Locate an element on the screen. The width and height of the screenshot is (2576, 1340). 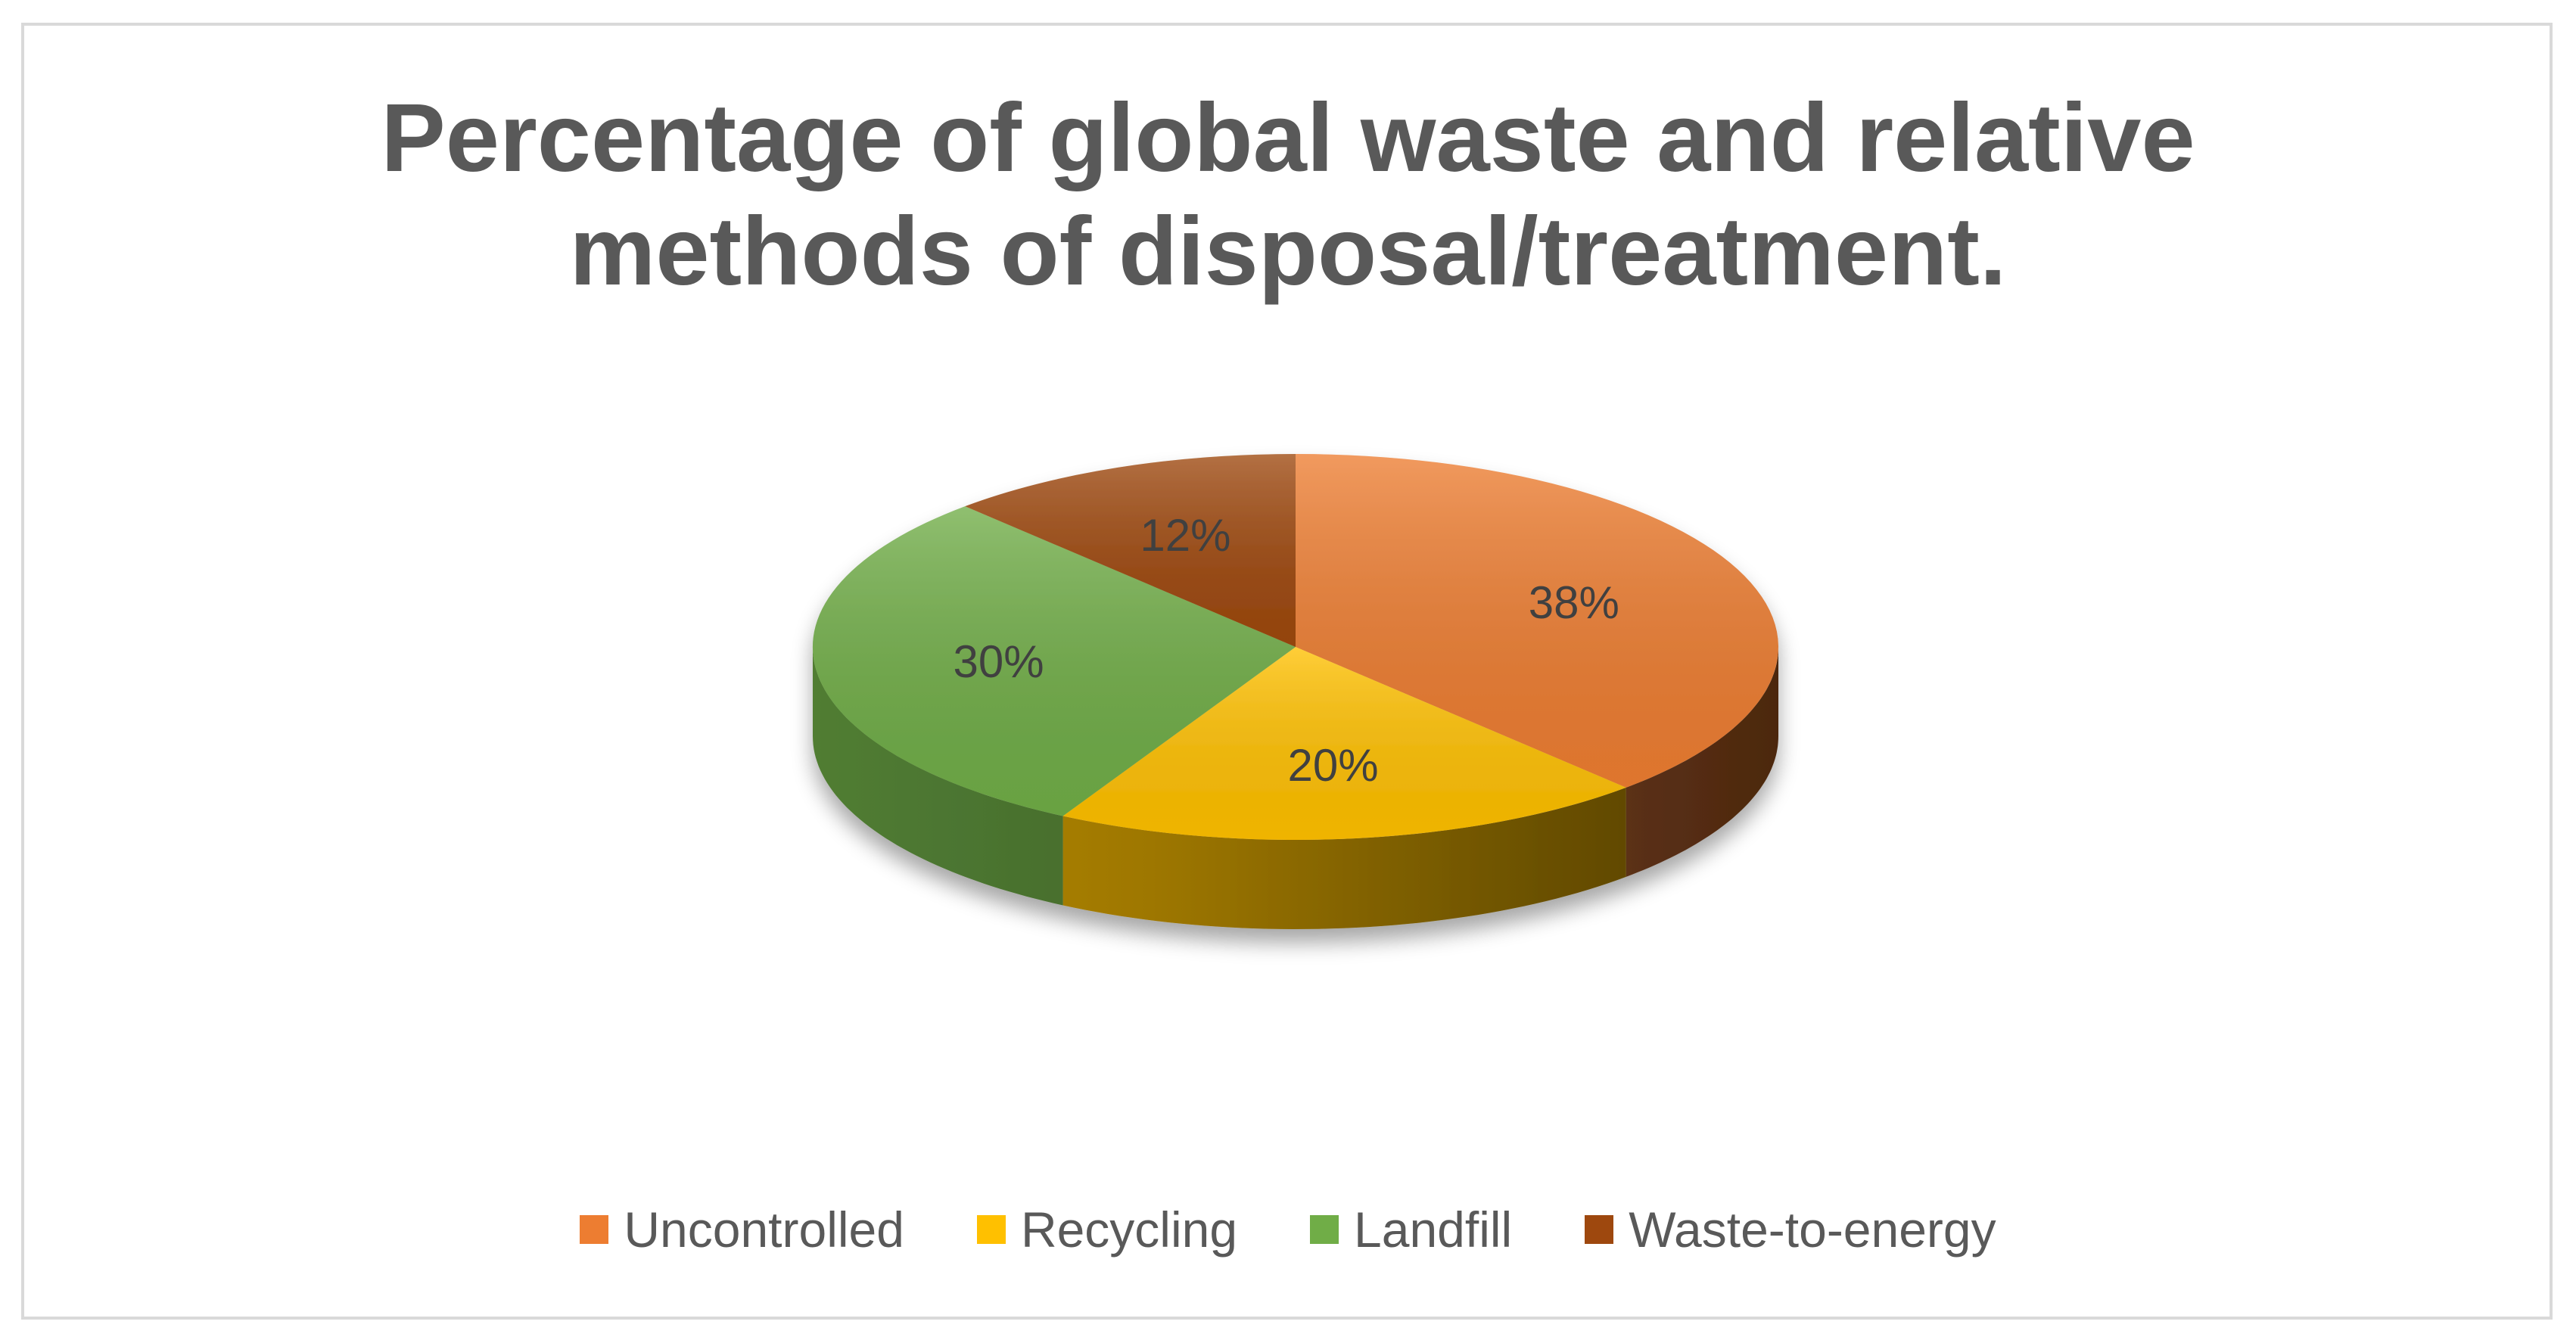
legend-swatch-uncontrolled is located at coordinates (594, 1229).